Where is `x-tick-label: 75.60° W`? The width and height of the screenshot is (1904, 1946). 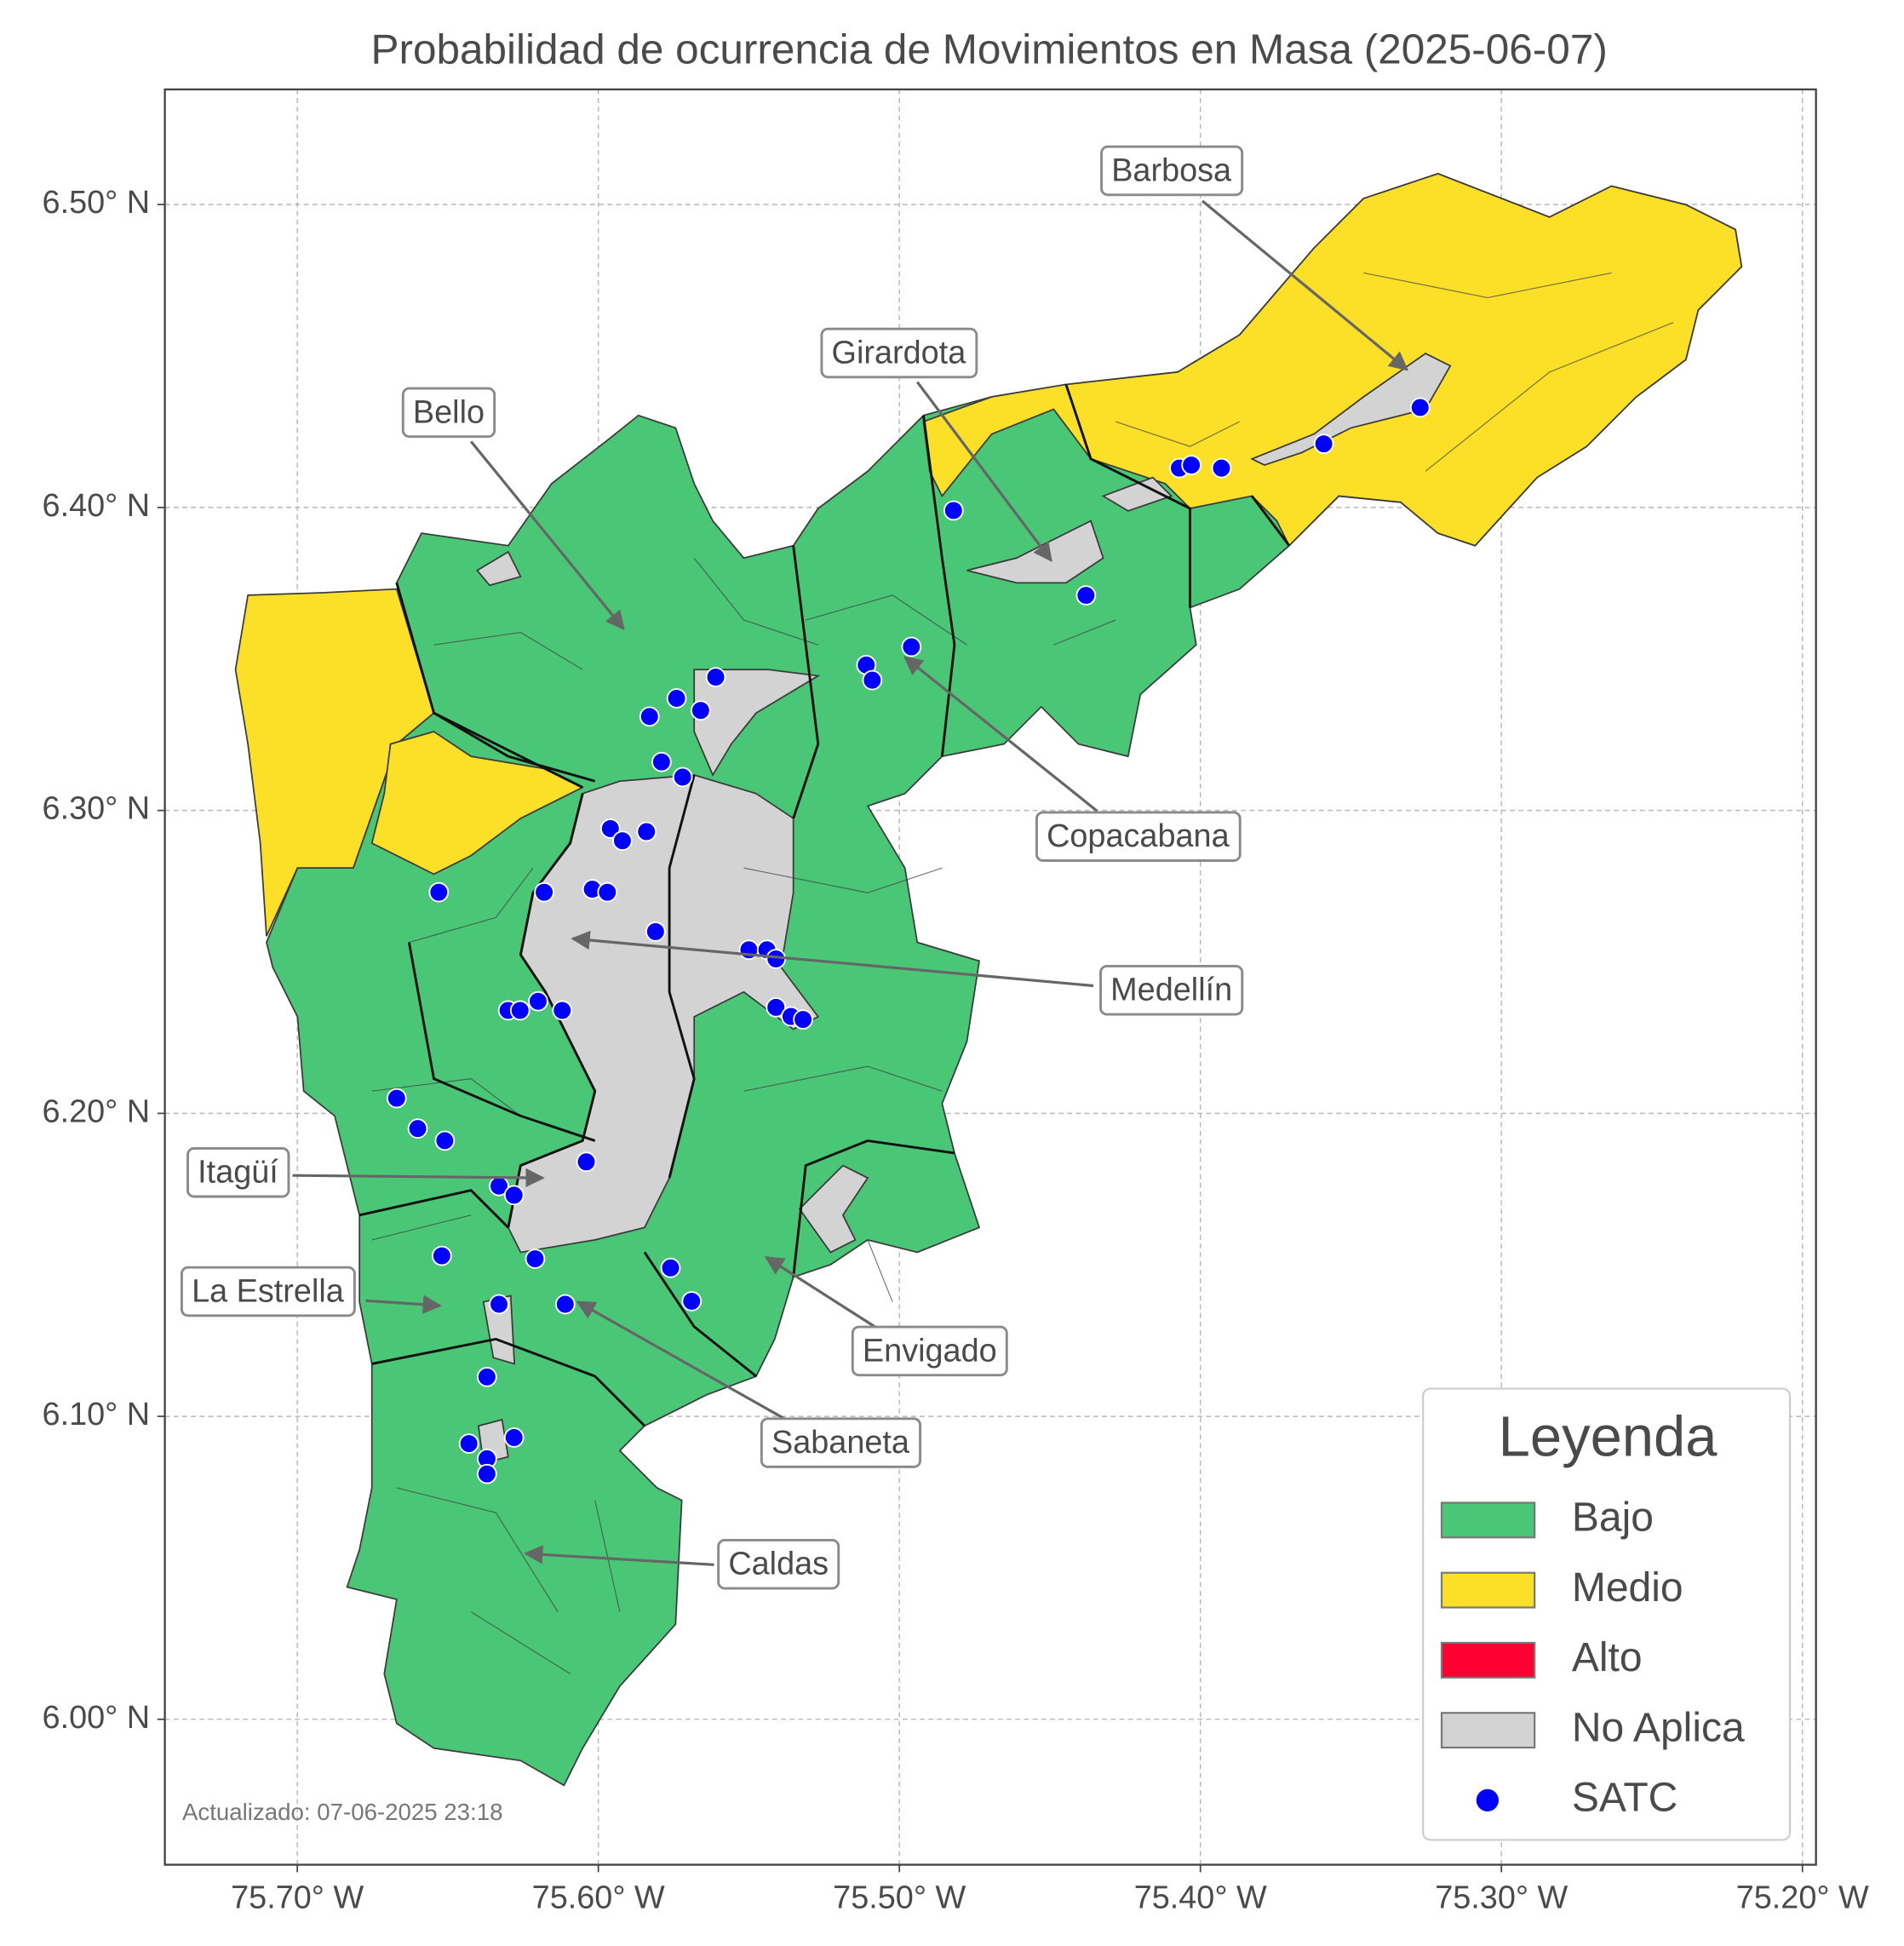
x-tick-label: 75.60° W is located at coordinates (598, 1897).